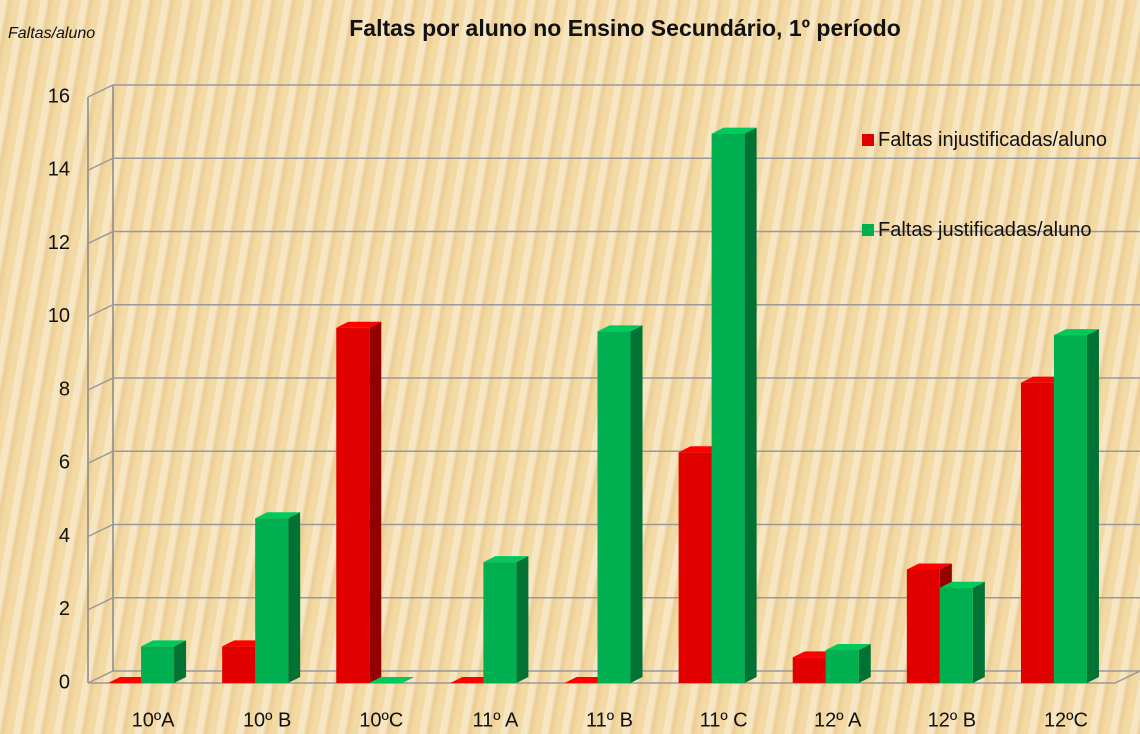  I want to click on y-tick-label: 0, so click(64, 682).